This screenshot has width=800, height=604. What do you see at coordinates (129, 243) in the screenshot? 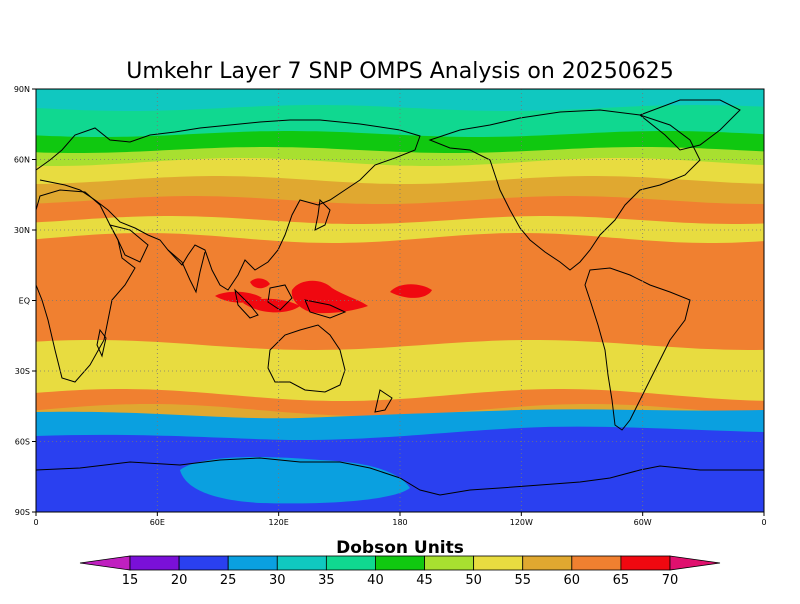
I see `coast-arabia` at bounding box center [129, 243].